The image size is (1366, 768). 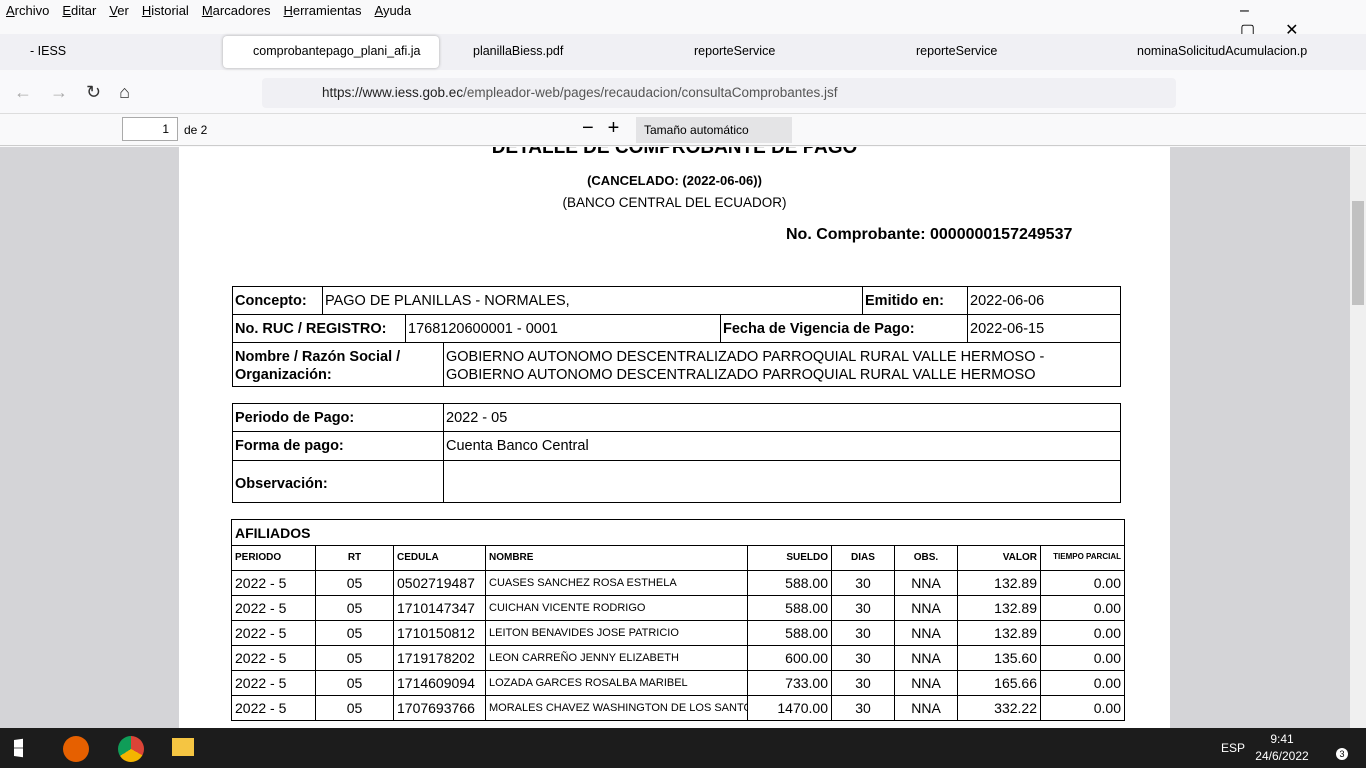 I want to click on menu-item: Historial, so click(x=165, y=10).